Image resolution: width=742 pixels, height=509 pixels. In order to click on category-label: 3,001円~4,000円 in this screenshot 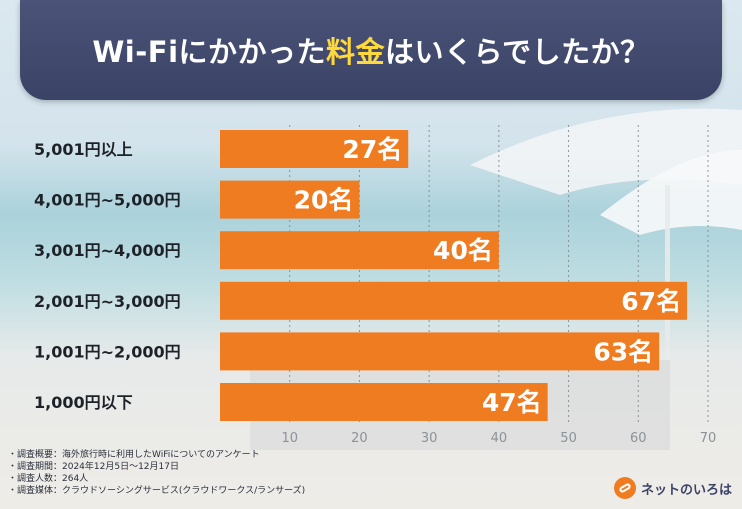, I will do `click(107, 250)`.